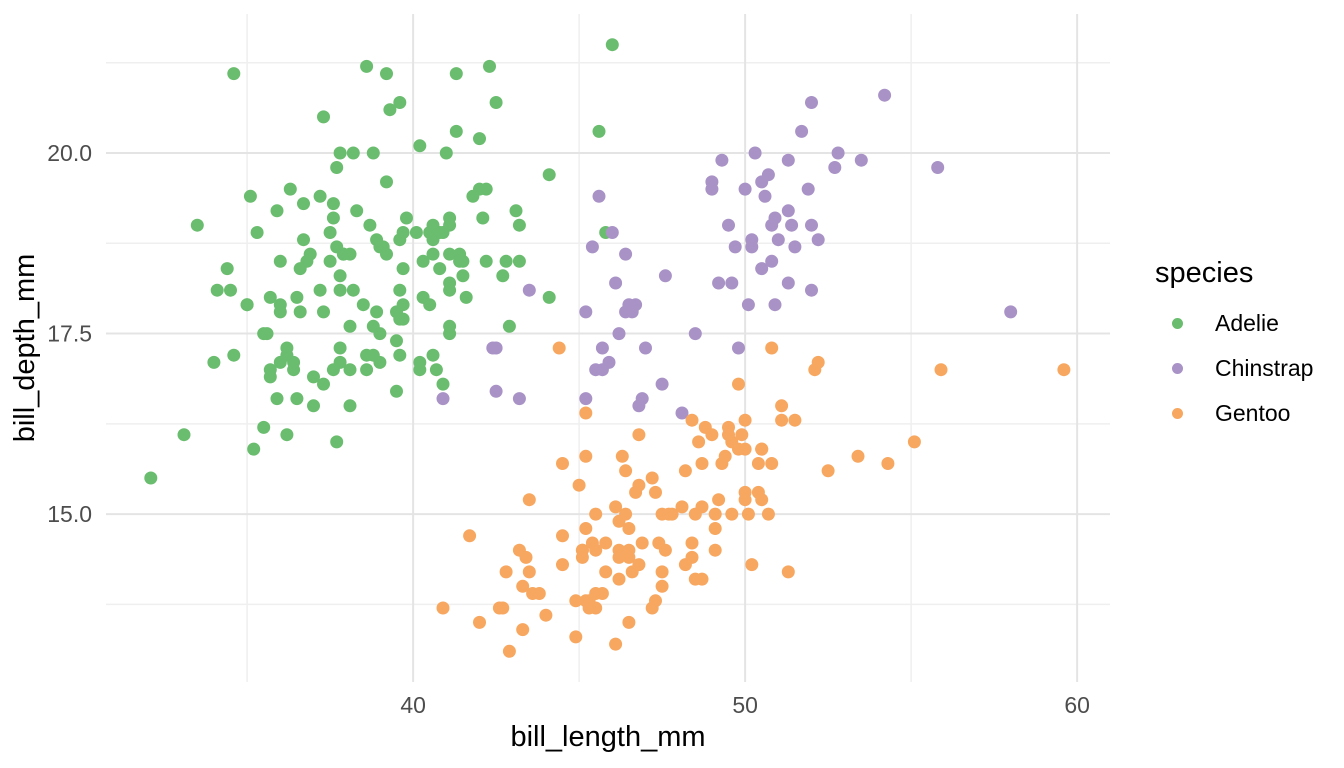  Describe the element at coordinates (69, 333) in the screenshot. I see `y-axis-tick-labels: 15.0 17.5 20.0` at that location.